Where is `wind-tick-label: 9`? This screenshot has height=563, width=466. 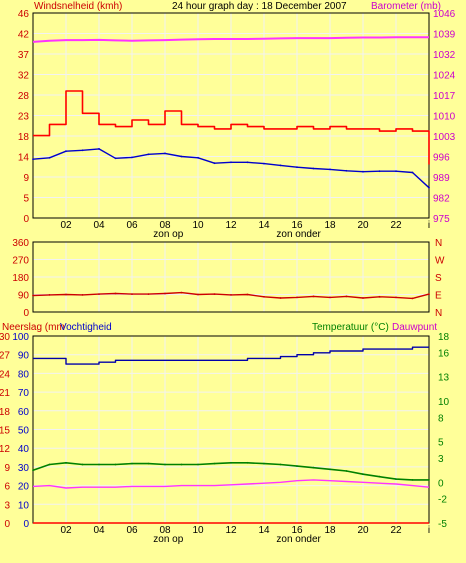 wind-tick-label: 9 is located at coordinates (26, 178).